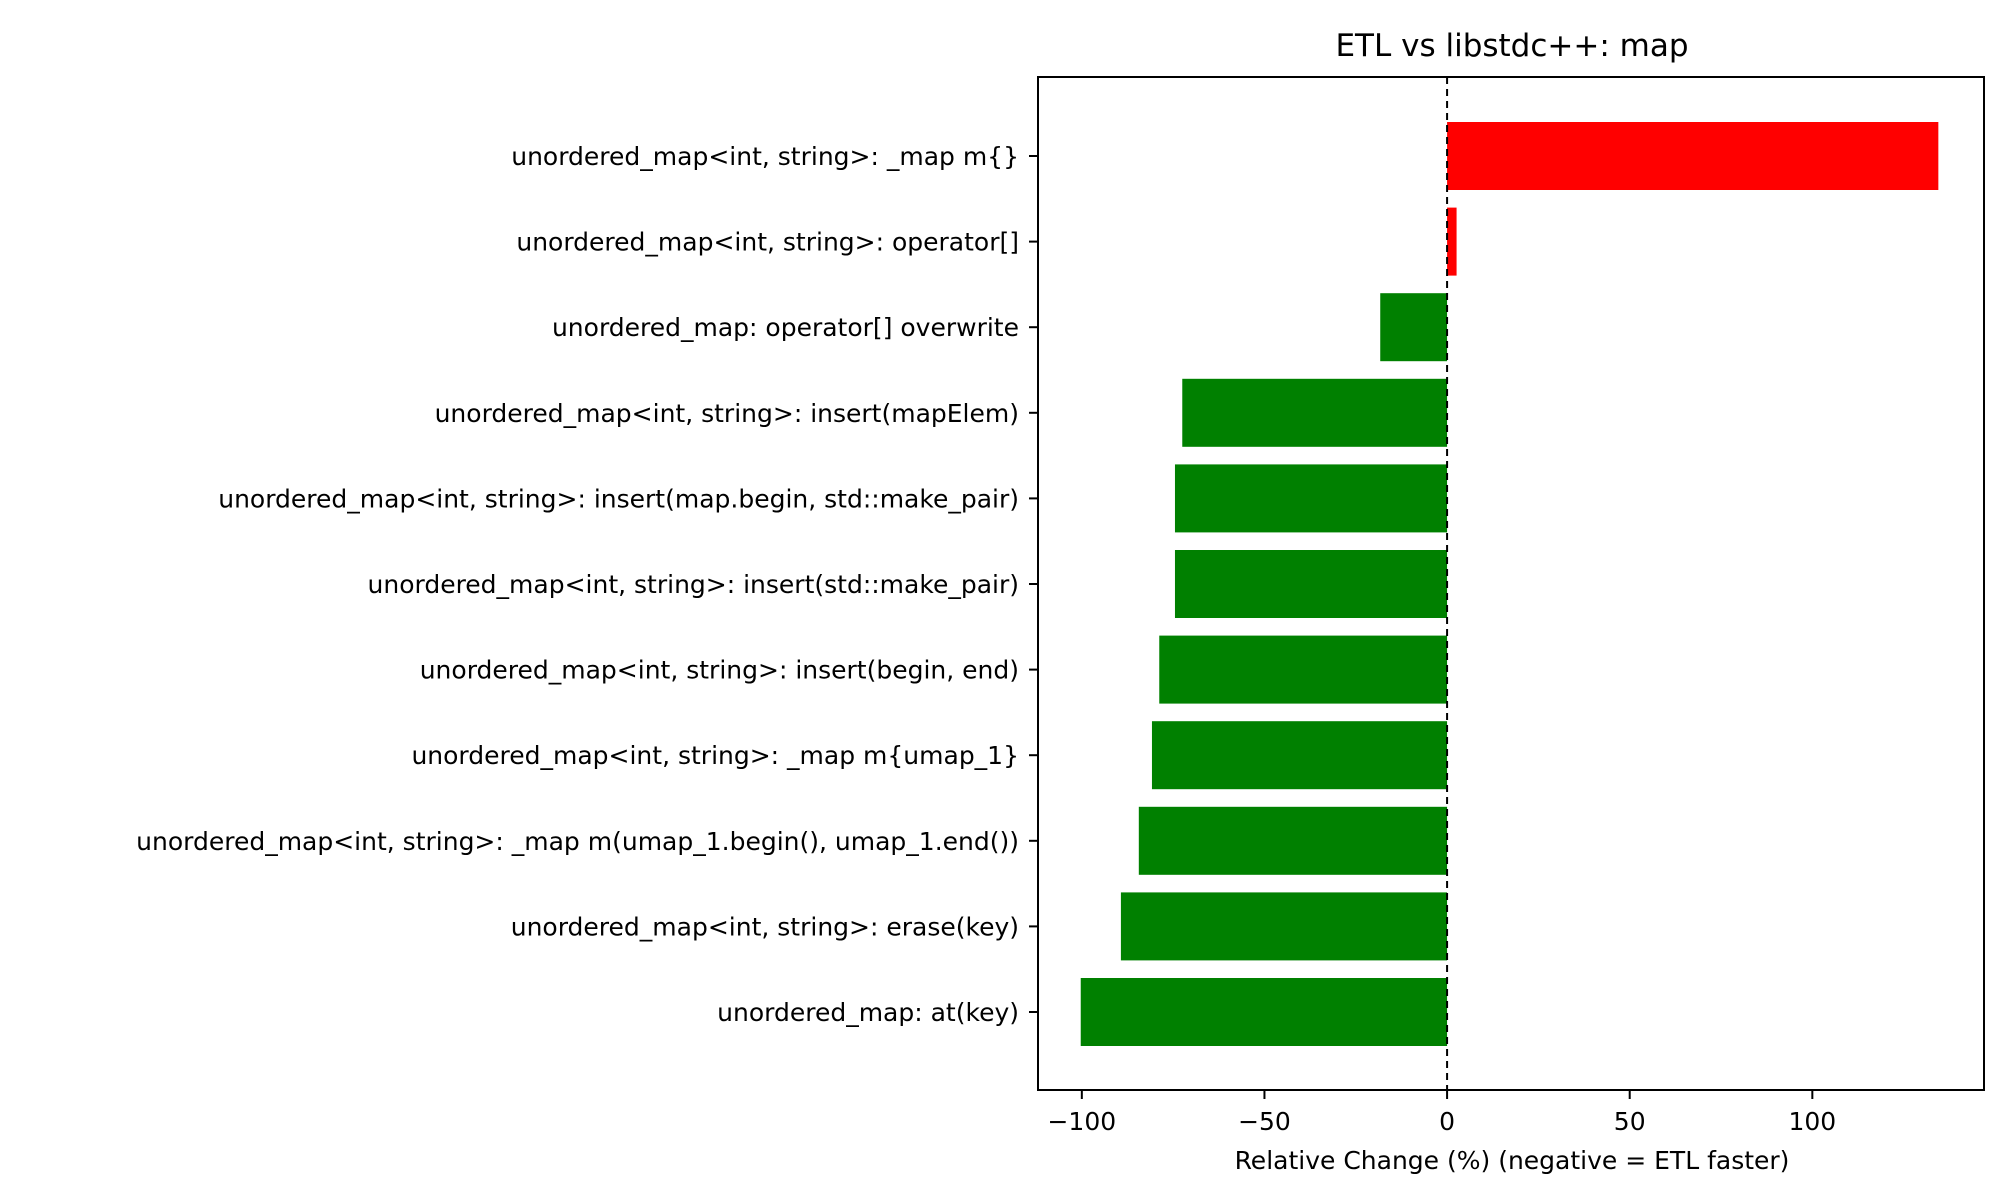 This screenshot has height=1200, width=2000. What do you see at coordinates (868, 1012) in the screenshot?
I see `category-label: unordered_map: at(key)` at bounding box center [868, 1012].